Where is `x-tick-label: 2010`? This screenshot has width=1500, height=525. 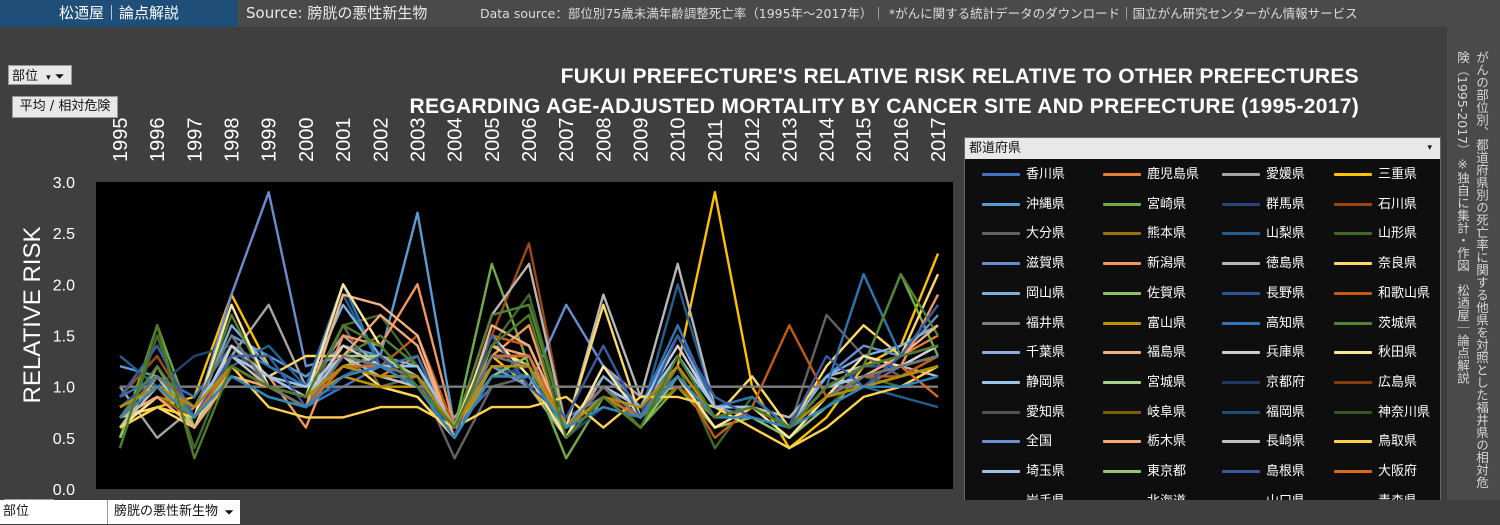
x-tick-label: 2010 is located at coordinates (679, 140).